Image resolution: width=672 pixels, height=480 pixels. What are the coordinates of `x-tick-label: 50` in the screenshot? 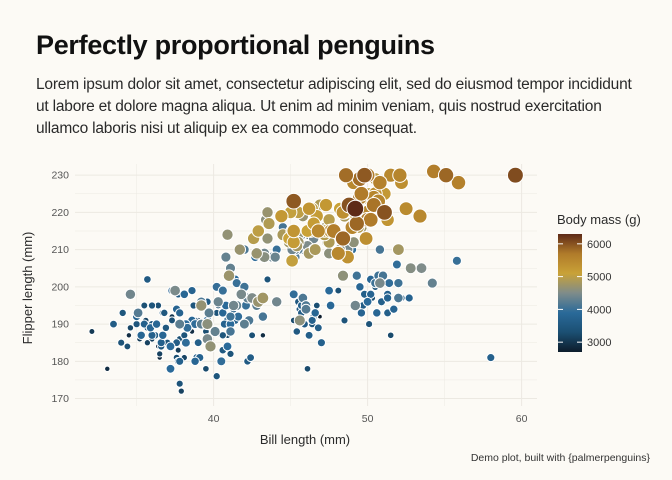 It's located at (368, 419).